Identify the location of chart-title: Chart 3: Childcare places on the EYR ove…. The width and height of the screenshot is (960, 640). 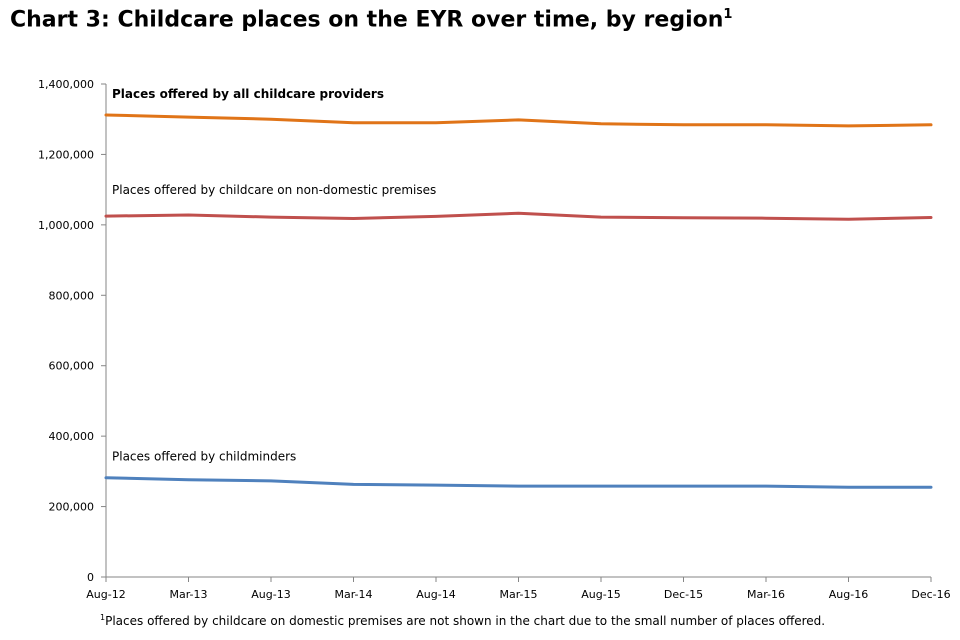
(371, 19).